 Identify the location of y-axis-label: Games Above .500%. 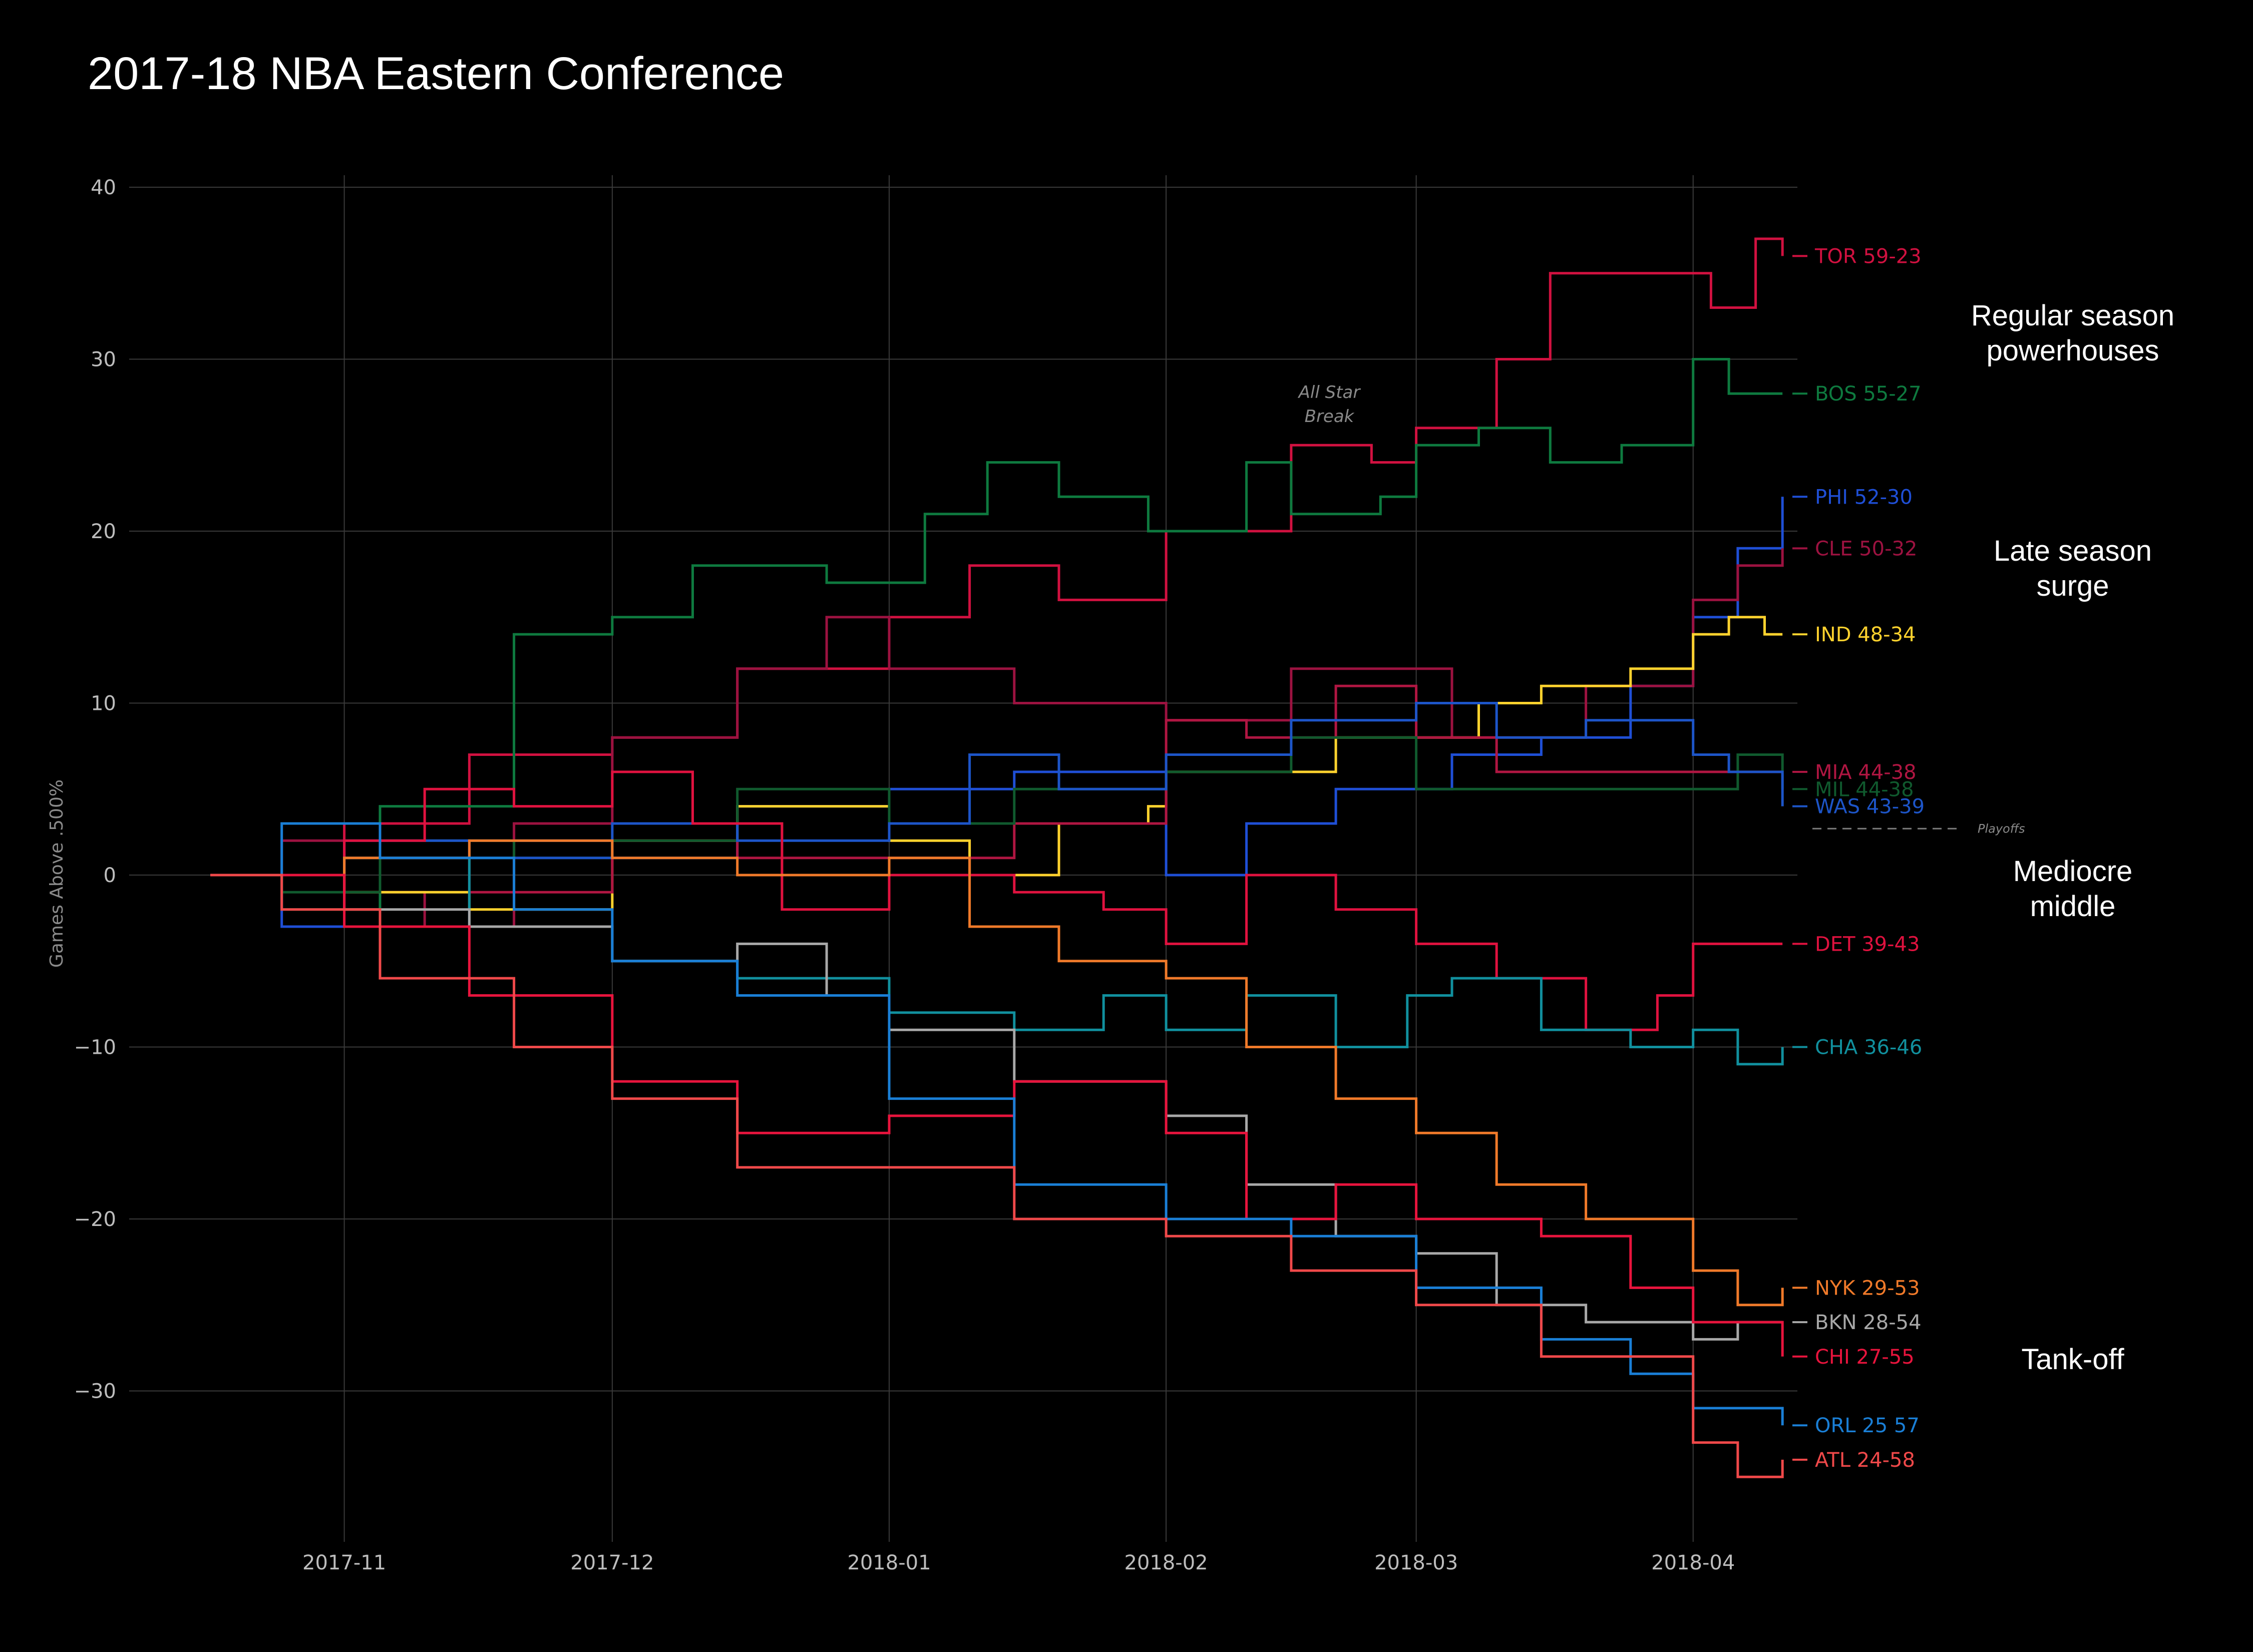
(57, 873).